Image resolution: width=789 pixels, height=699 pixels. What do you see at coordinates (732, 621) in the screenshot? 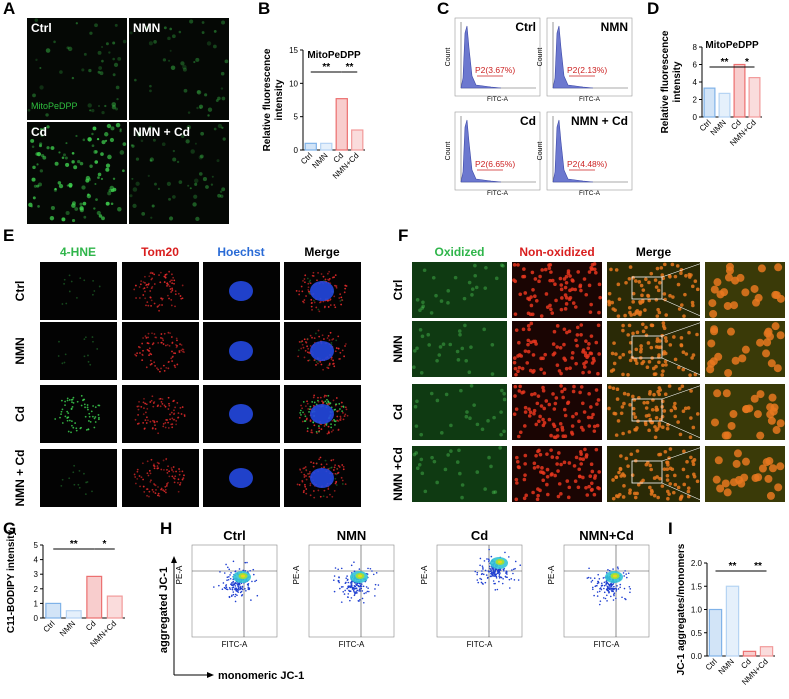
I see `bar` at bounding box center [732, 621].